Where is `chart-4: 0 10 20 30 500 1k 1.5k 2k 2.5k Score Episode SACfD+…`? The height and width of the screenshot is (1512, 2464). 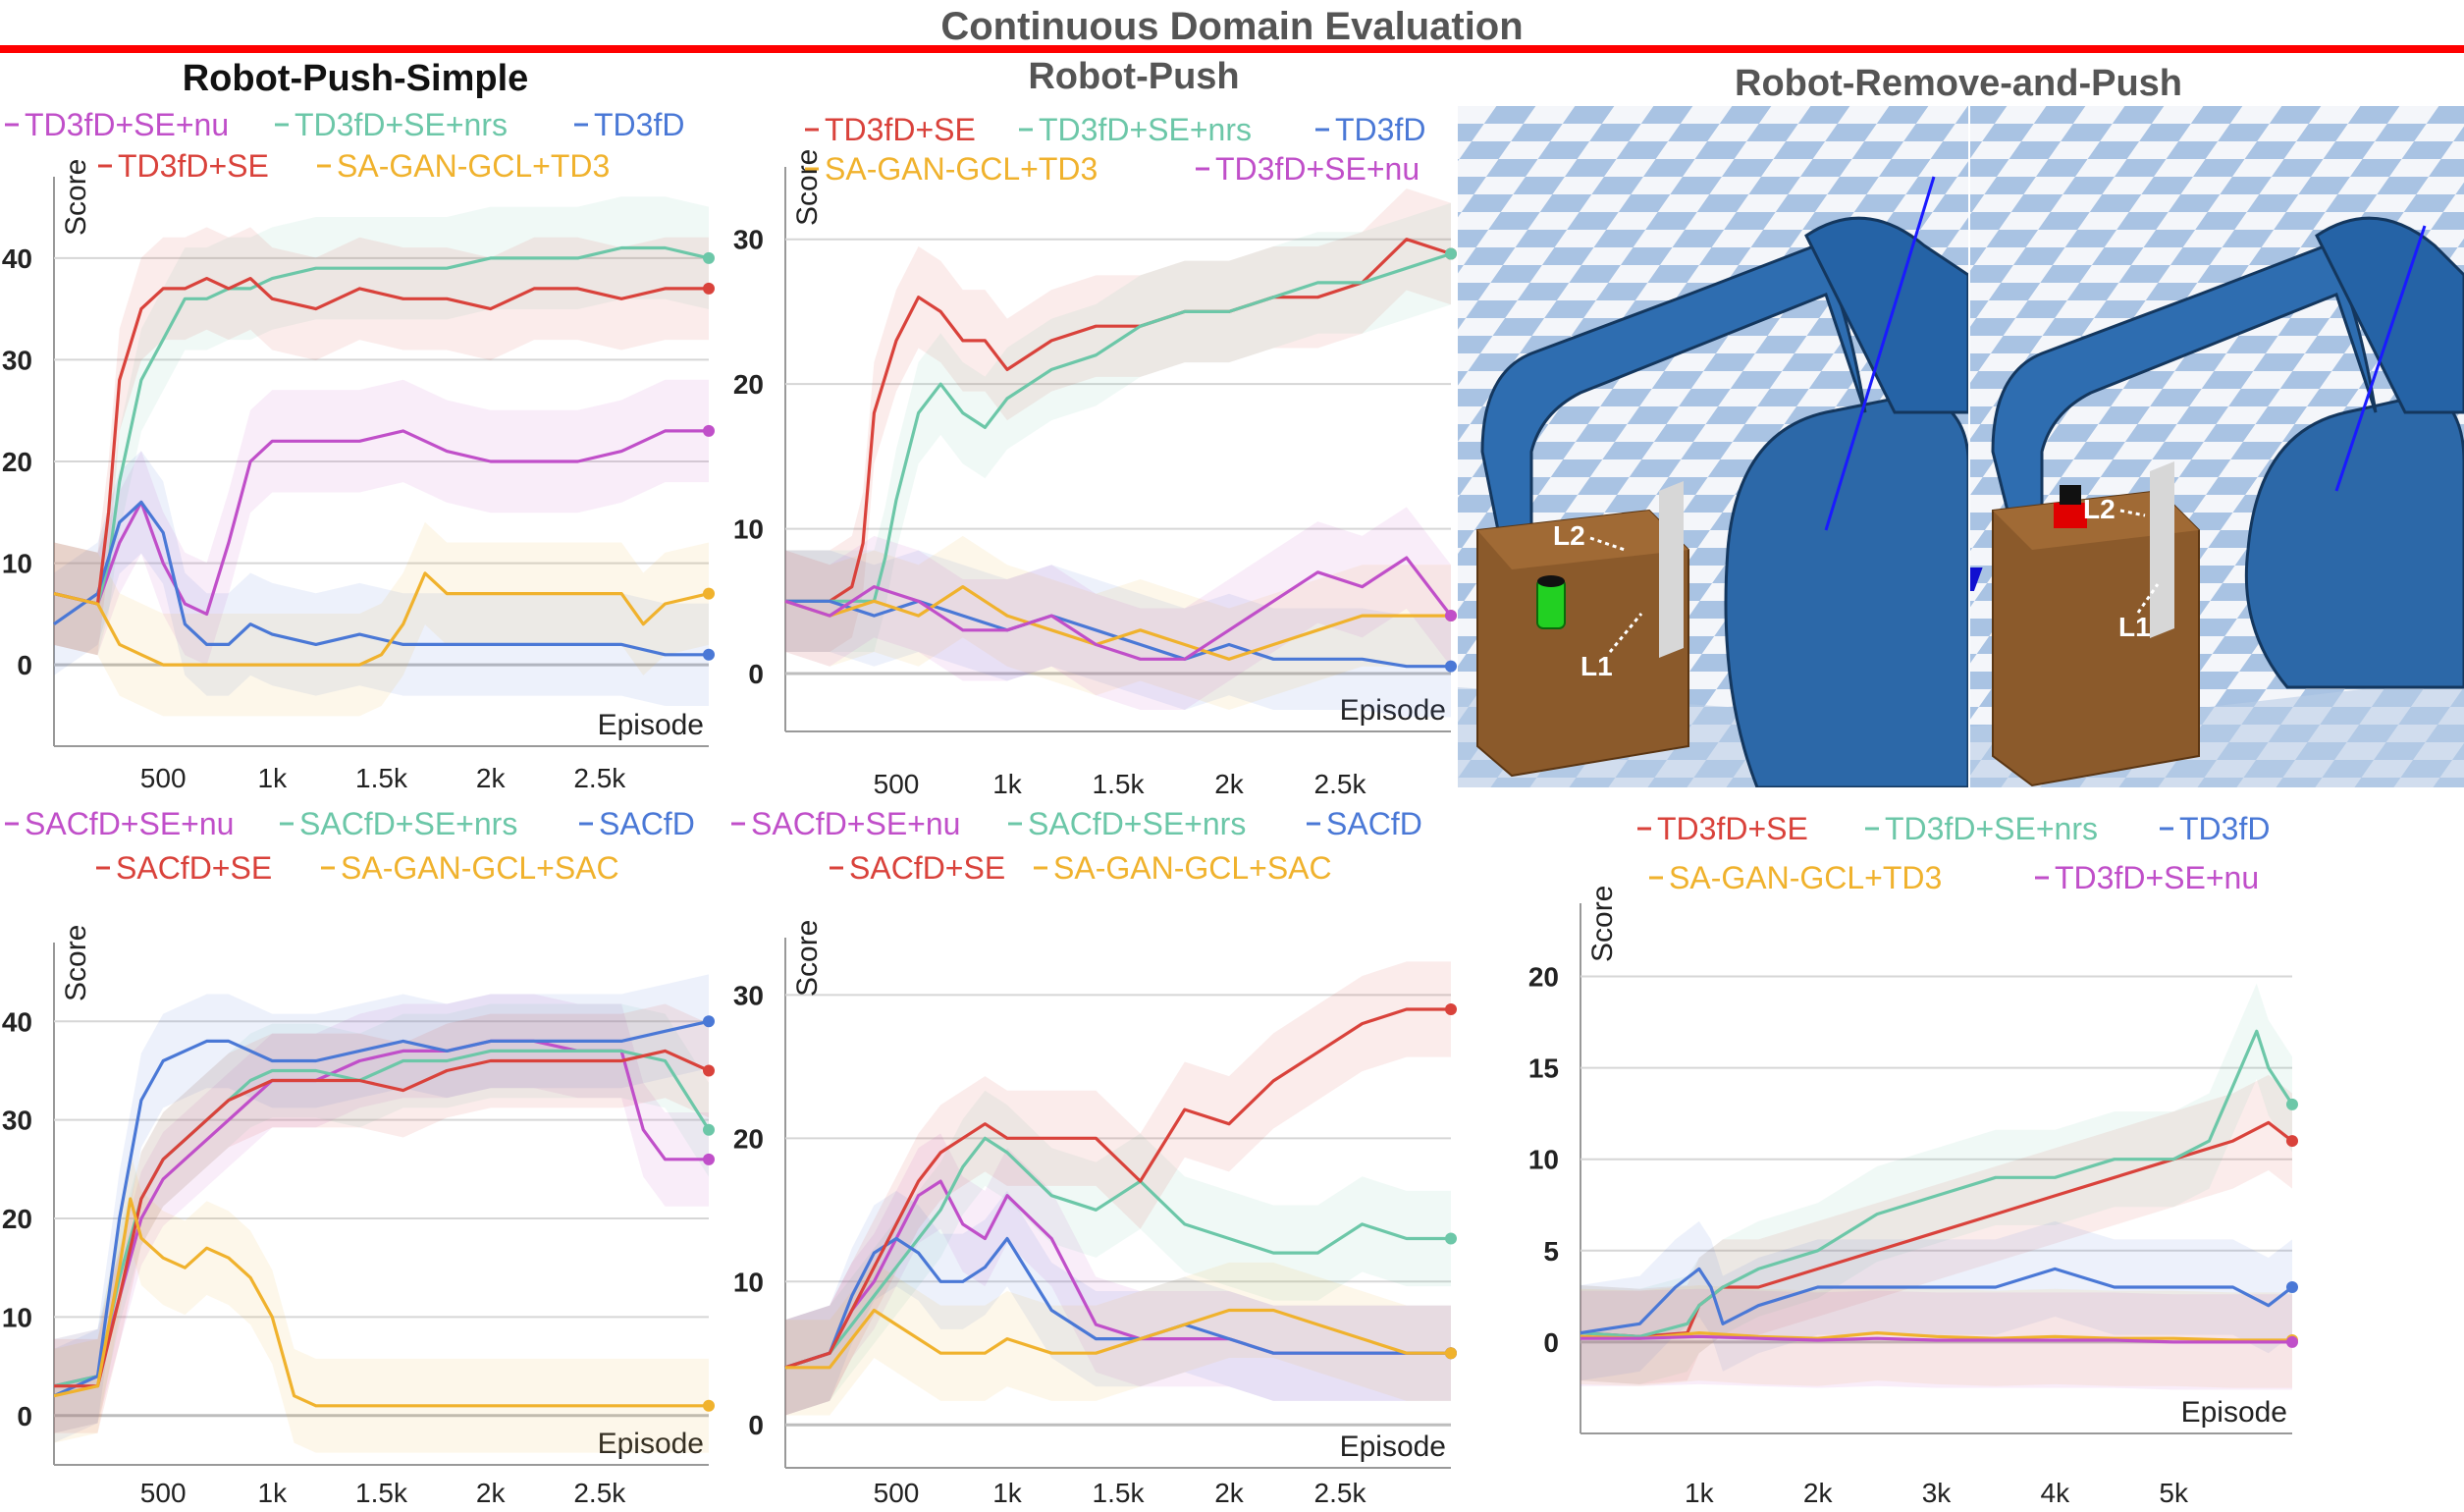 chart-4: 0 10 20 30 500 1k 1.5k 2k 2.5k Score Episode SACfD+… is located at coordinates (1094, 1157).